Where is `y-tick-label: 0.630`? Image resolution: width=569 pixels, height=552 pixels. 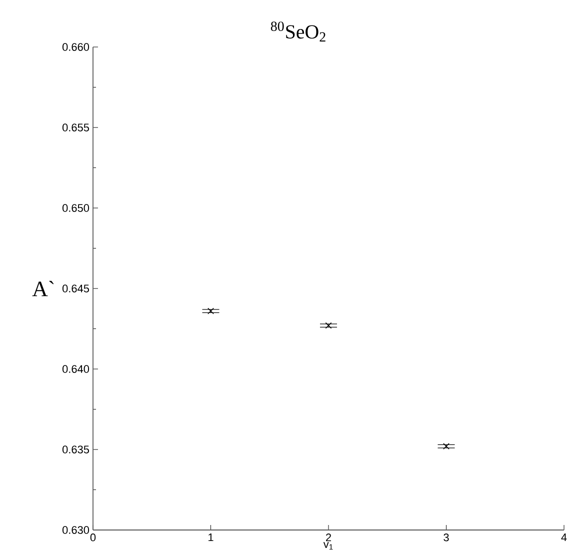 y-tick-label: 0.630 is located at coordinates (76, 530).